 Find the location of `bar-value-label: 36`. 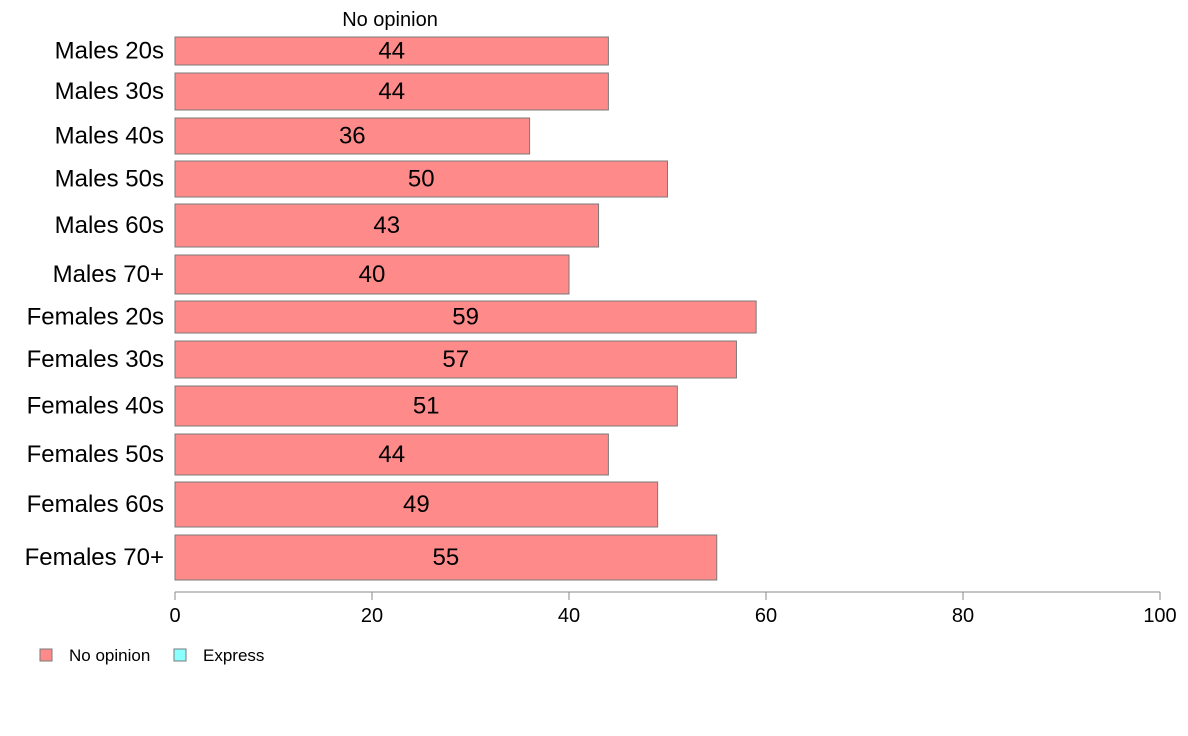

bar-value-label: 36 is located at coordinates (352, 136).